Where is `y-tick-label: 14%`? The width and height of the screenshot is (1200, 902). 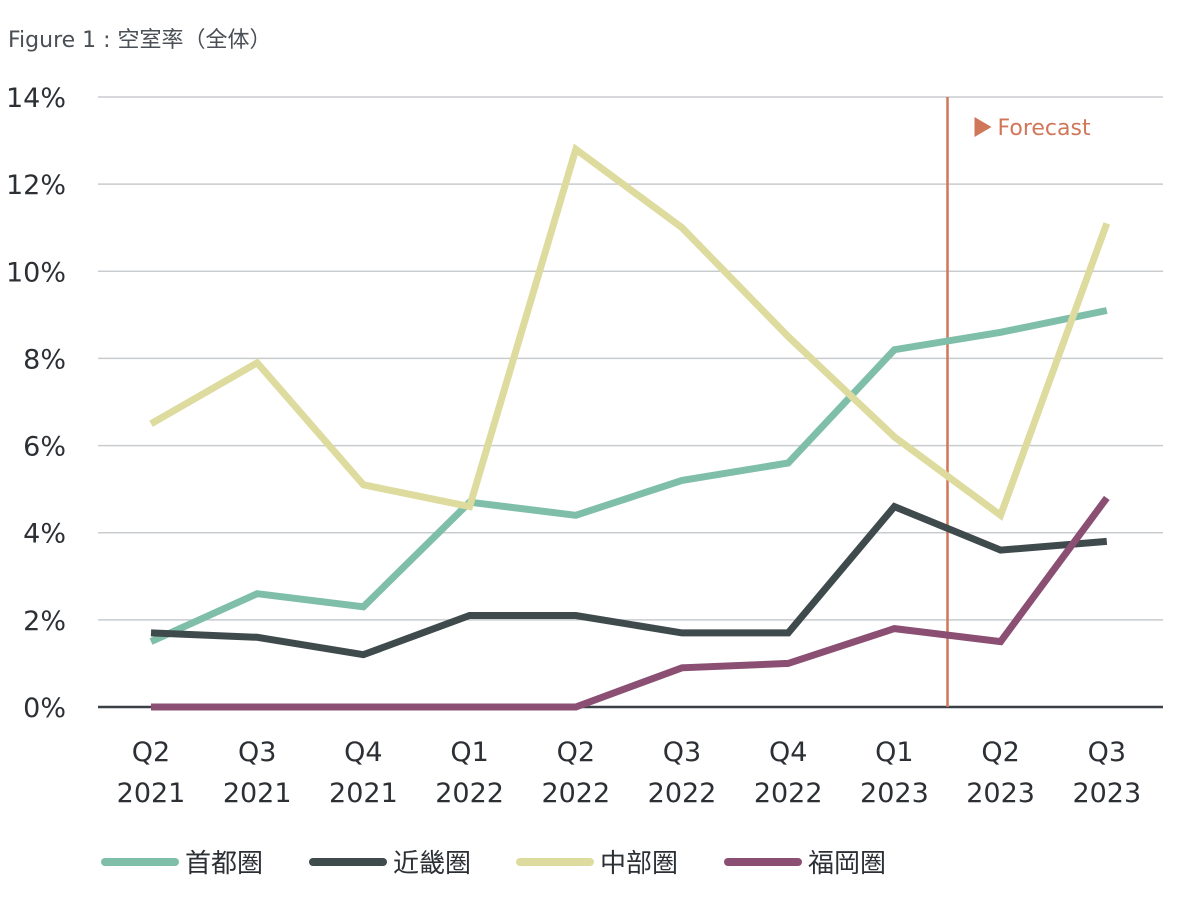
y-tick-label: 14% is located at coordinates (36, 98).